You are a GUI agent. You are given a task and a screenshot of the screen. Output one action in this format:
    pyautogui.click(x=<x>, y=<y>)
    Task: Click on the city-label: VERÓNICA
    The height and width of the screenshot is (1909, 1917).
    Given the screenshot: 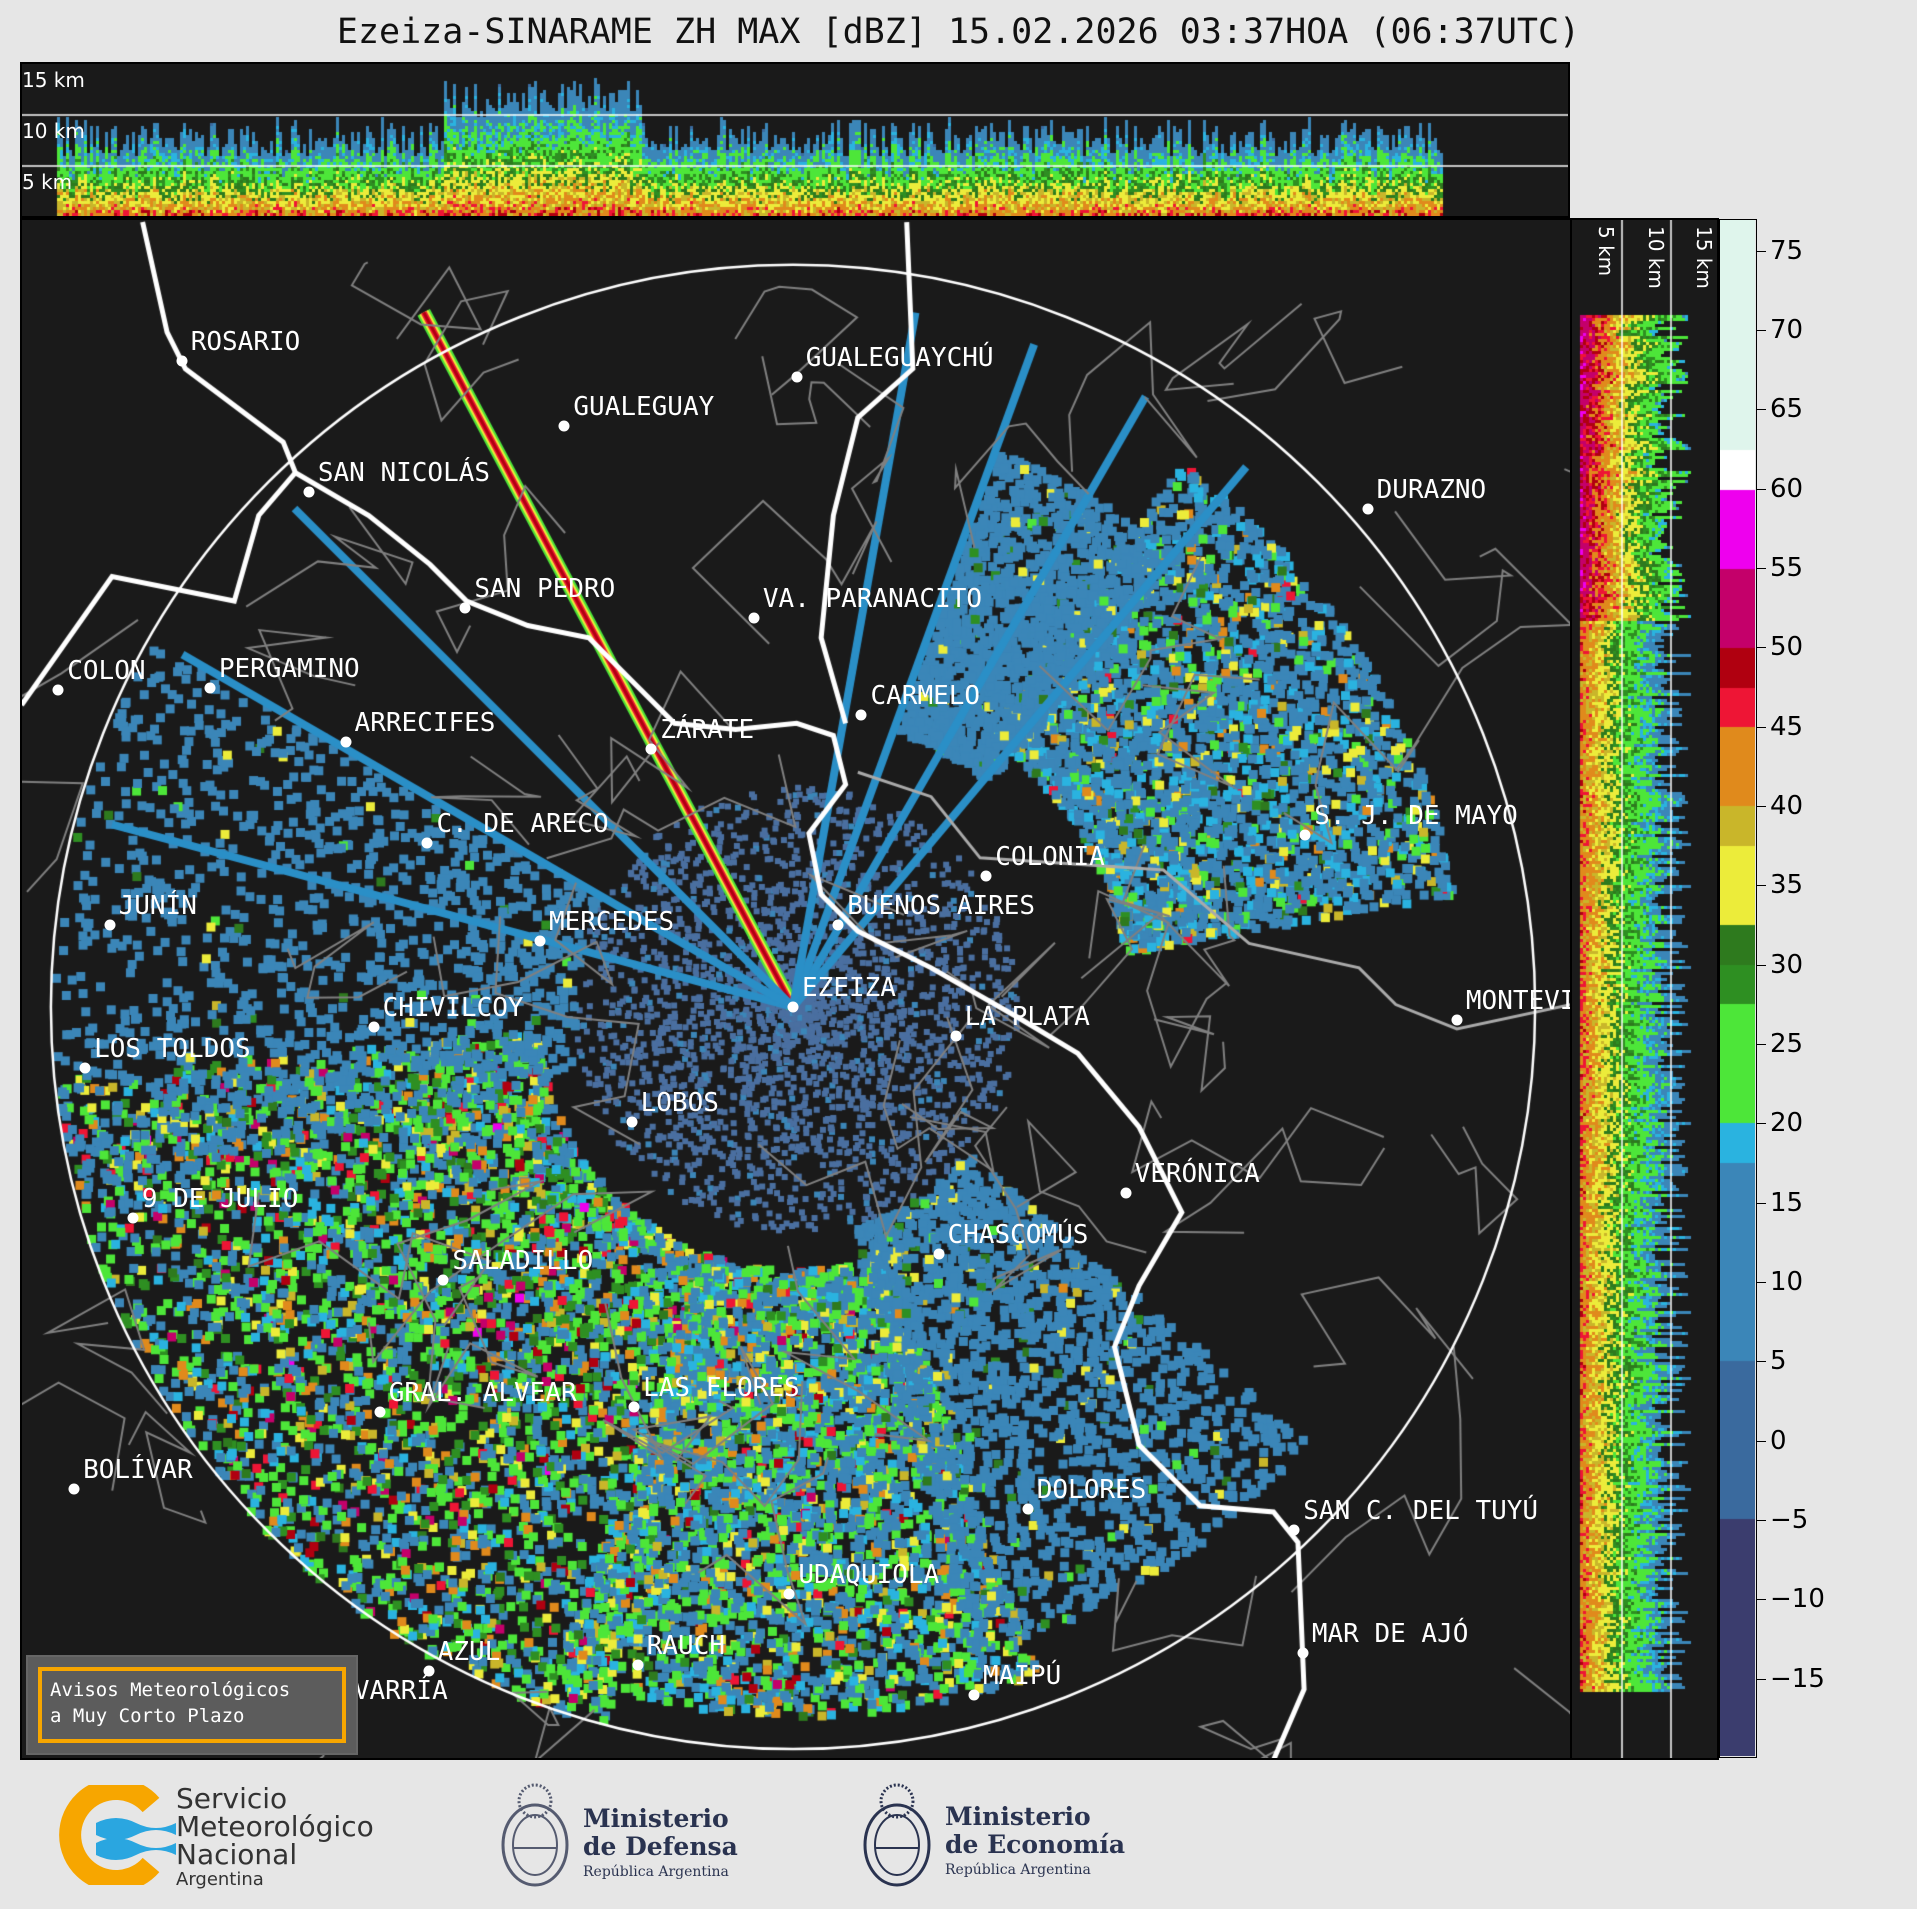 What is the action you would take?
    pyautogui.click(x=1197, y=1173)
    